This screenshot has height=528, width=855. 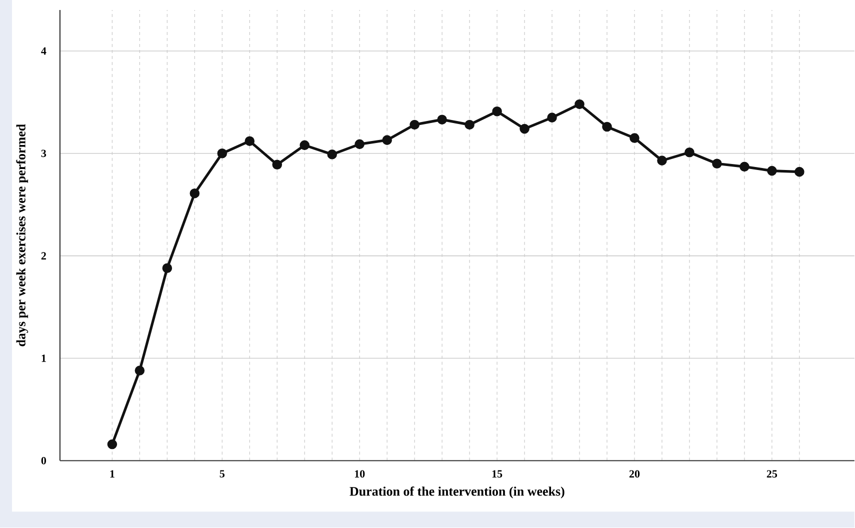 I want to click on y-tick-label: 4, so click(x=43, y=51).